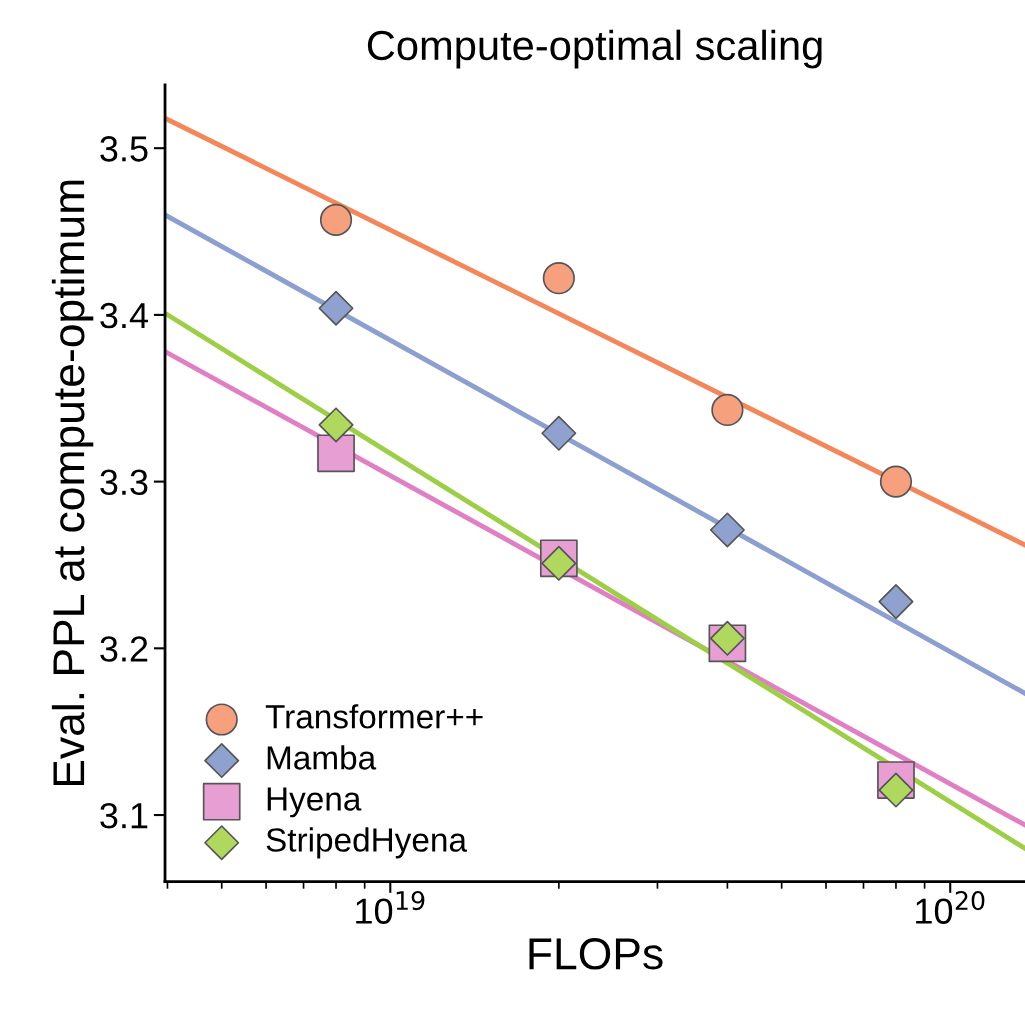  I want to click on y-tick-label: 3.4, so click(124, 315).